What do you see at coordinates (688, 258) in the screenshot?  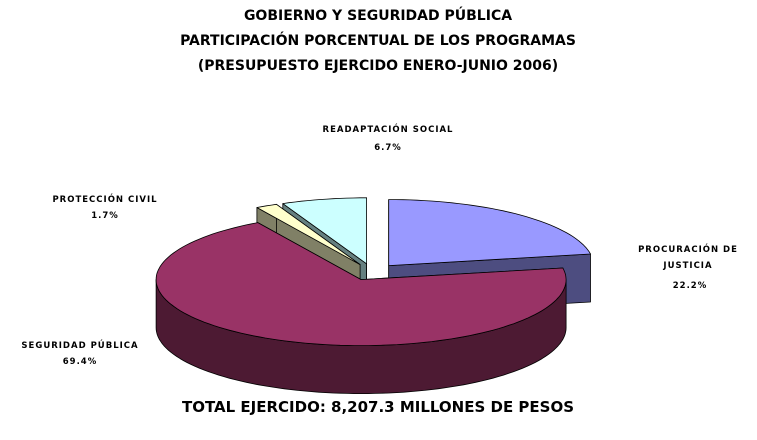 I see `slice-label: PROCURACIÓN DE JUSTICIA` at bounding box center [688, 258].